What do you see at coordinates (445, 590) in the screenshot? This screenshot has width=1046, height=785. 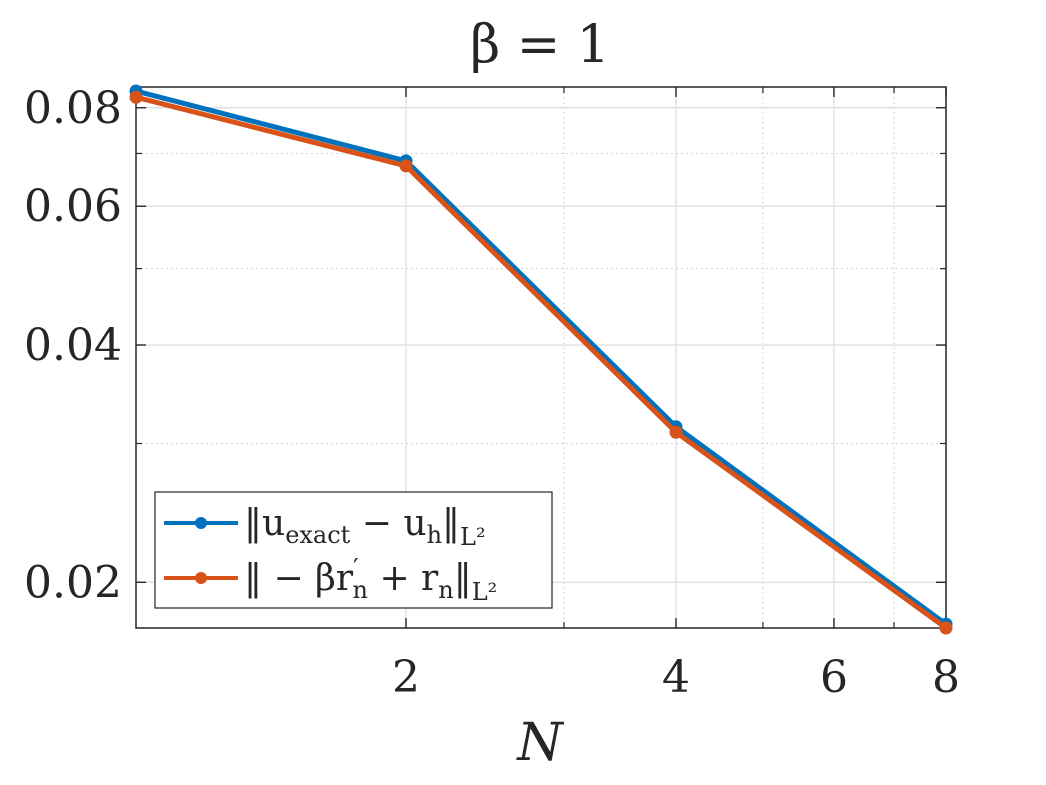 I see `legend-label-2-sub-n2: n` at bounding box center [445, 590].